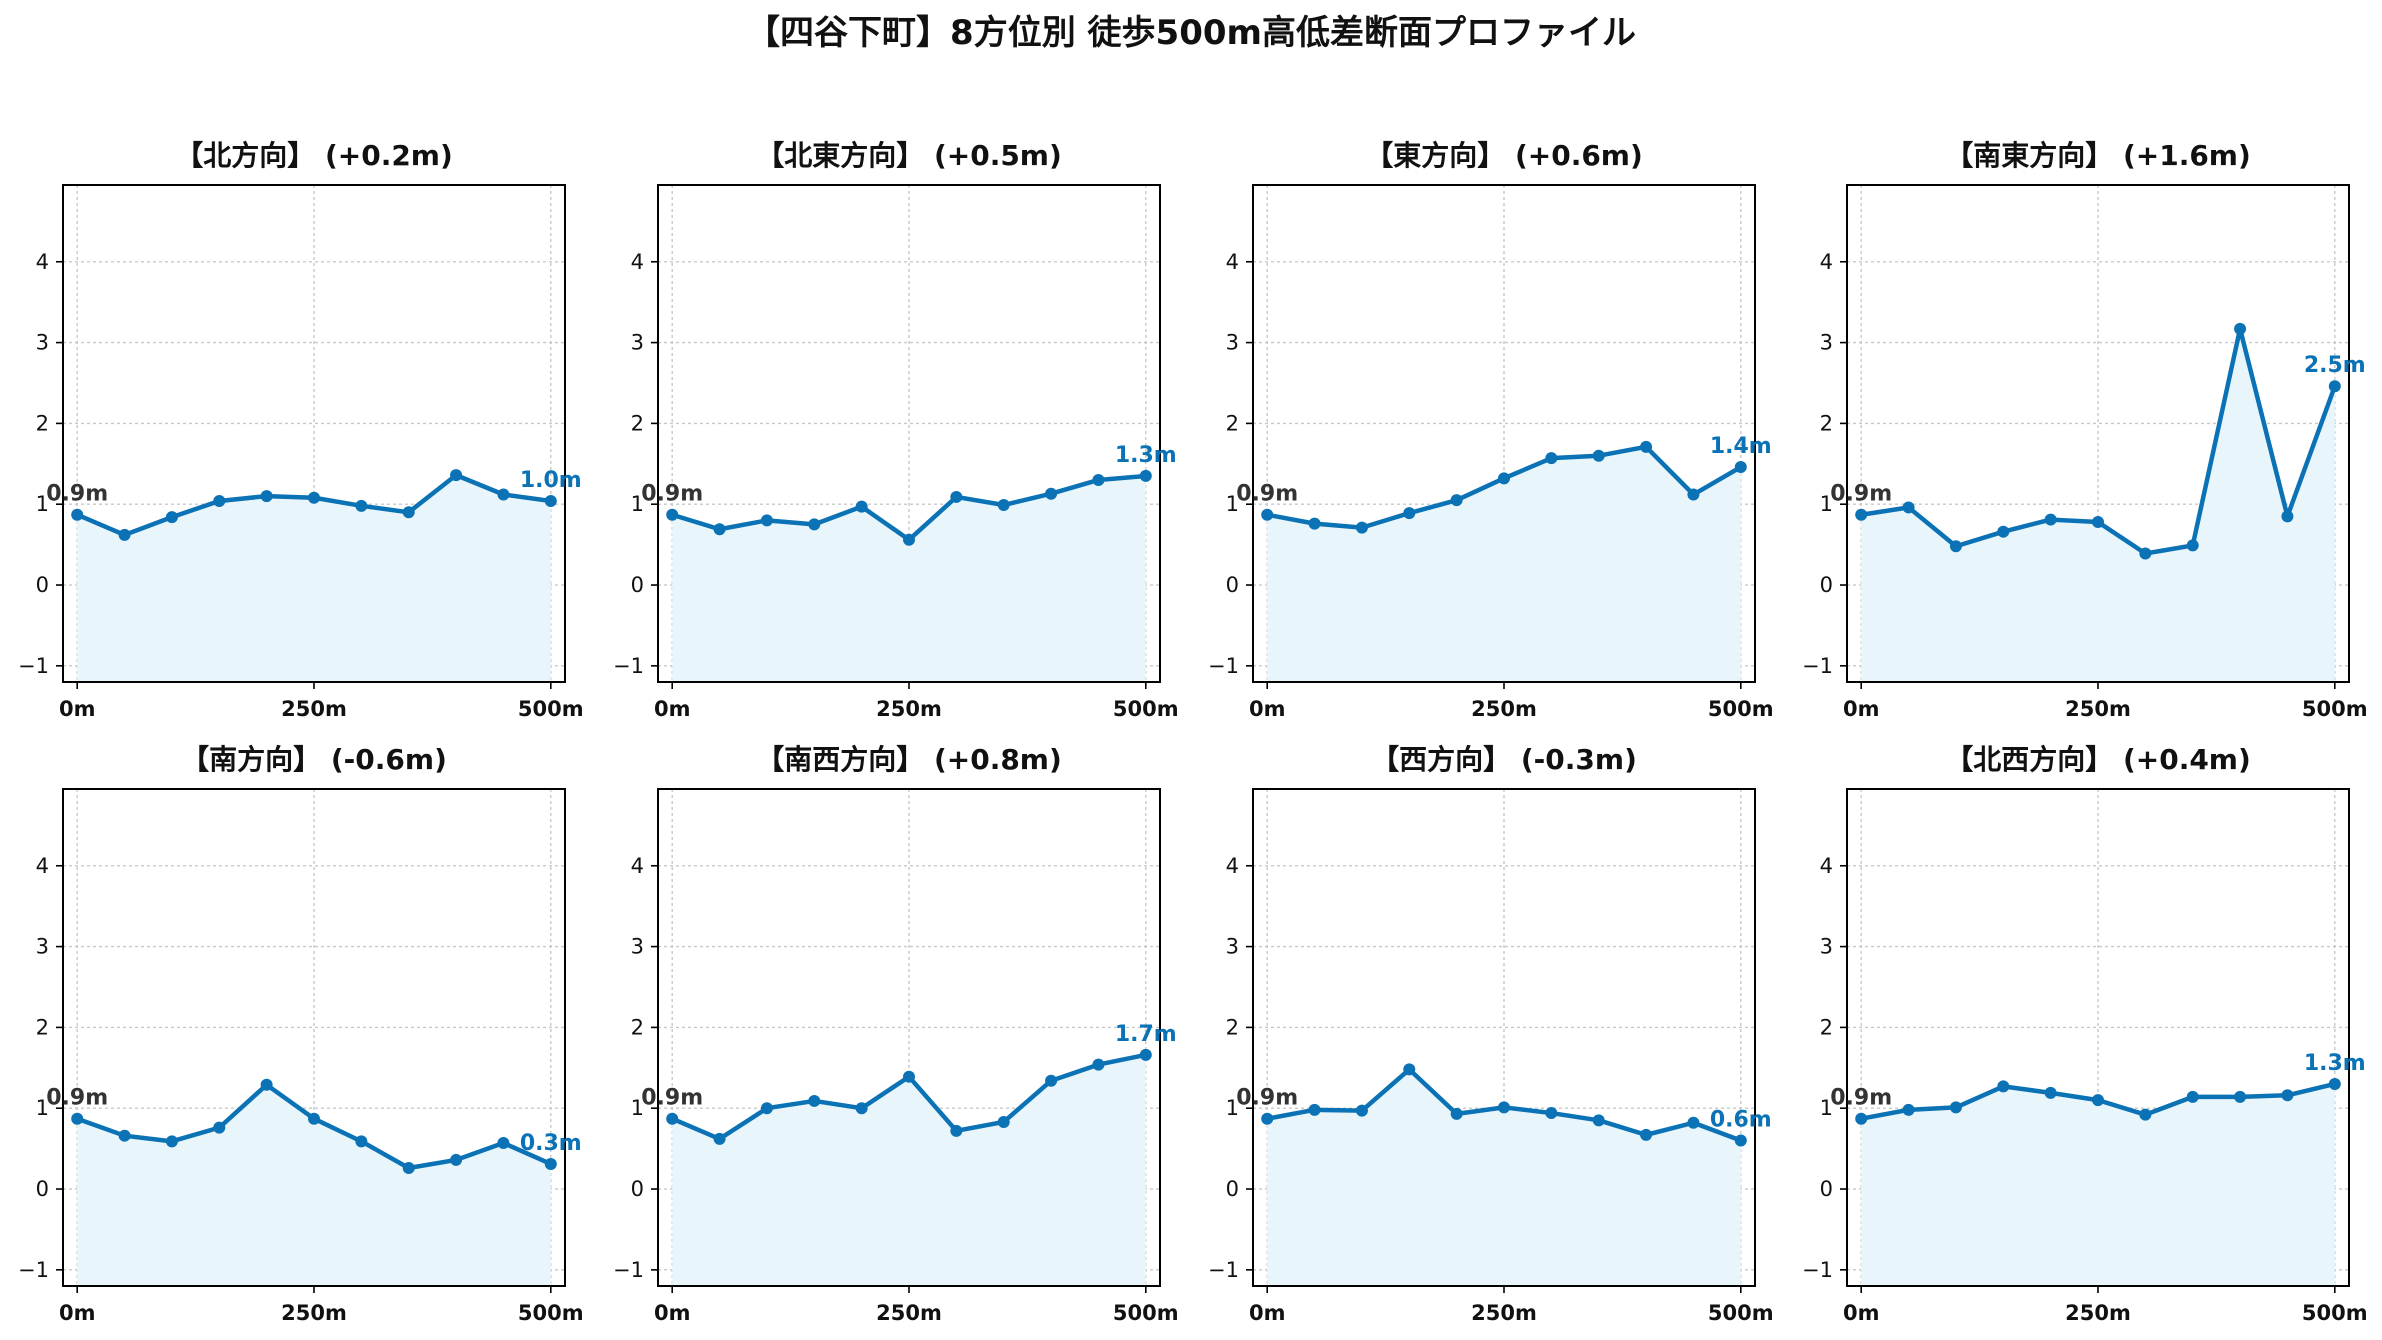 This screenshot has height=1340, width=2382. Describe the element at coordinates (896, 1034) in the screenshot. I see `panel-6: 【南西方向】 (+0.8m) −1 0 1 2 3 4 0m 250m 500m 0.9m 1.7m` at that location.